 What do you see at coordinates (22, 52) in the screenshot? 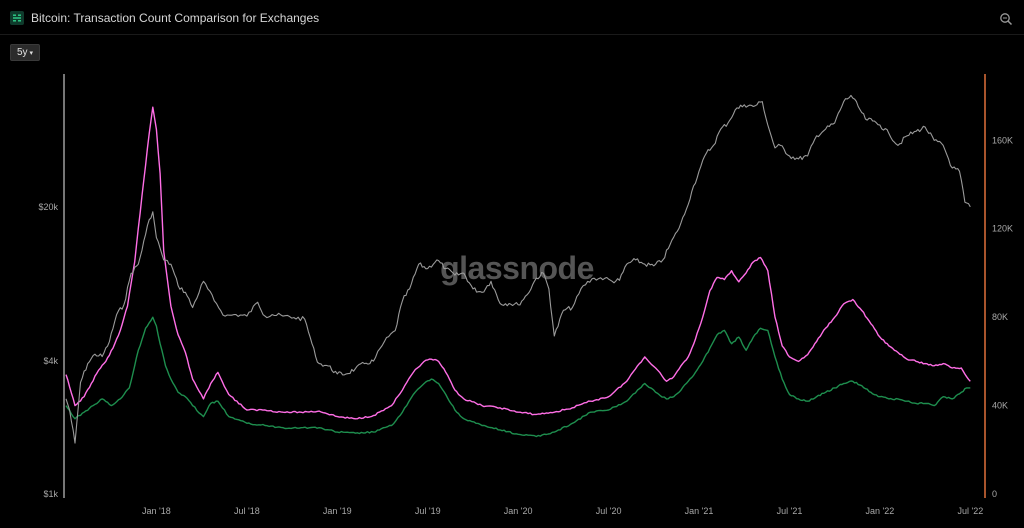
I see `time-range-label: 5y` at bounding box center [22, 52].